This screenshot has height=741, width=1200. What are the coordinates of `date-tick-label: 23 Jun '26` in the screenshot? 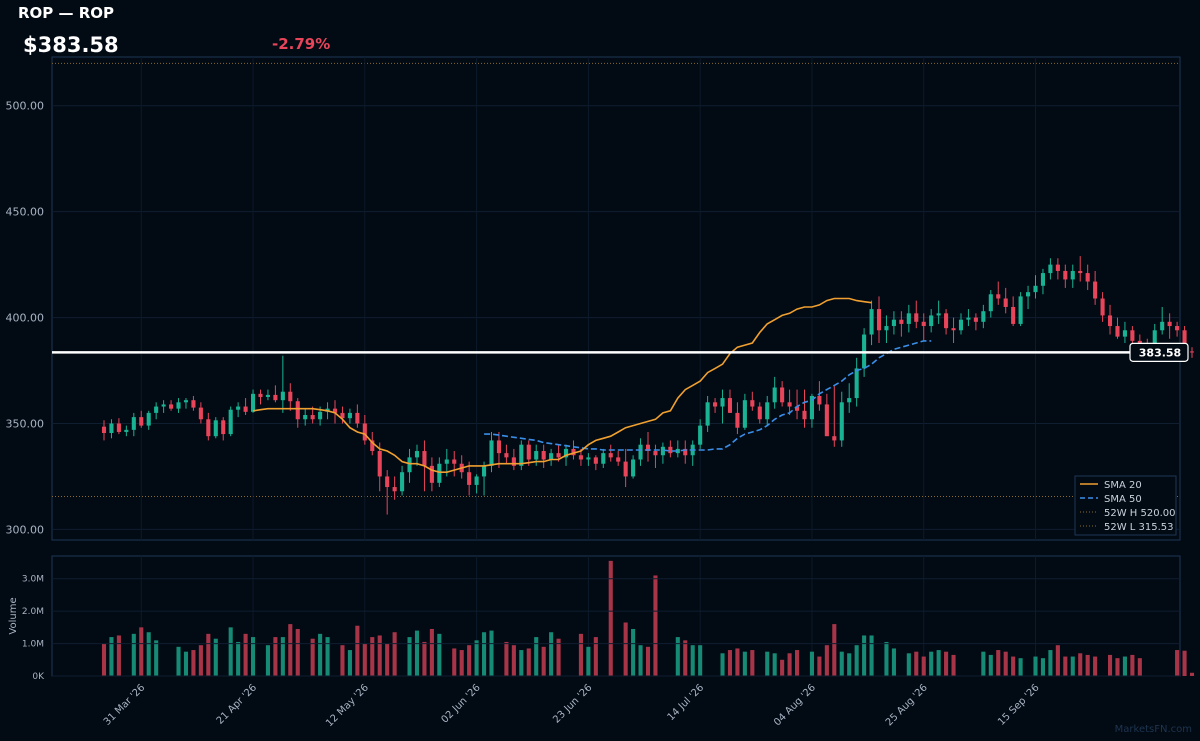 It's located at (572, 703).